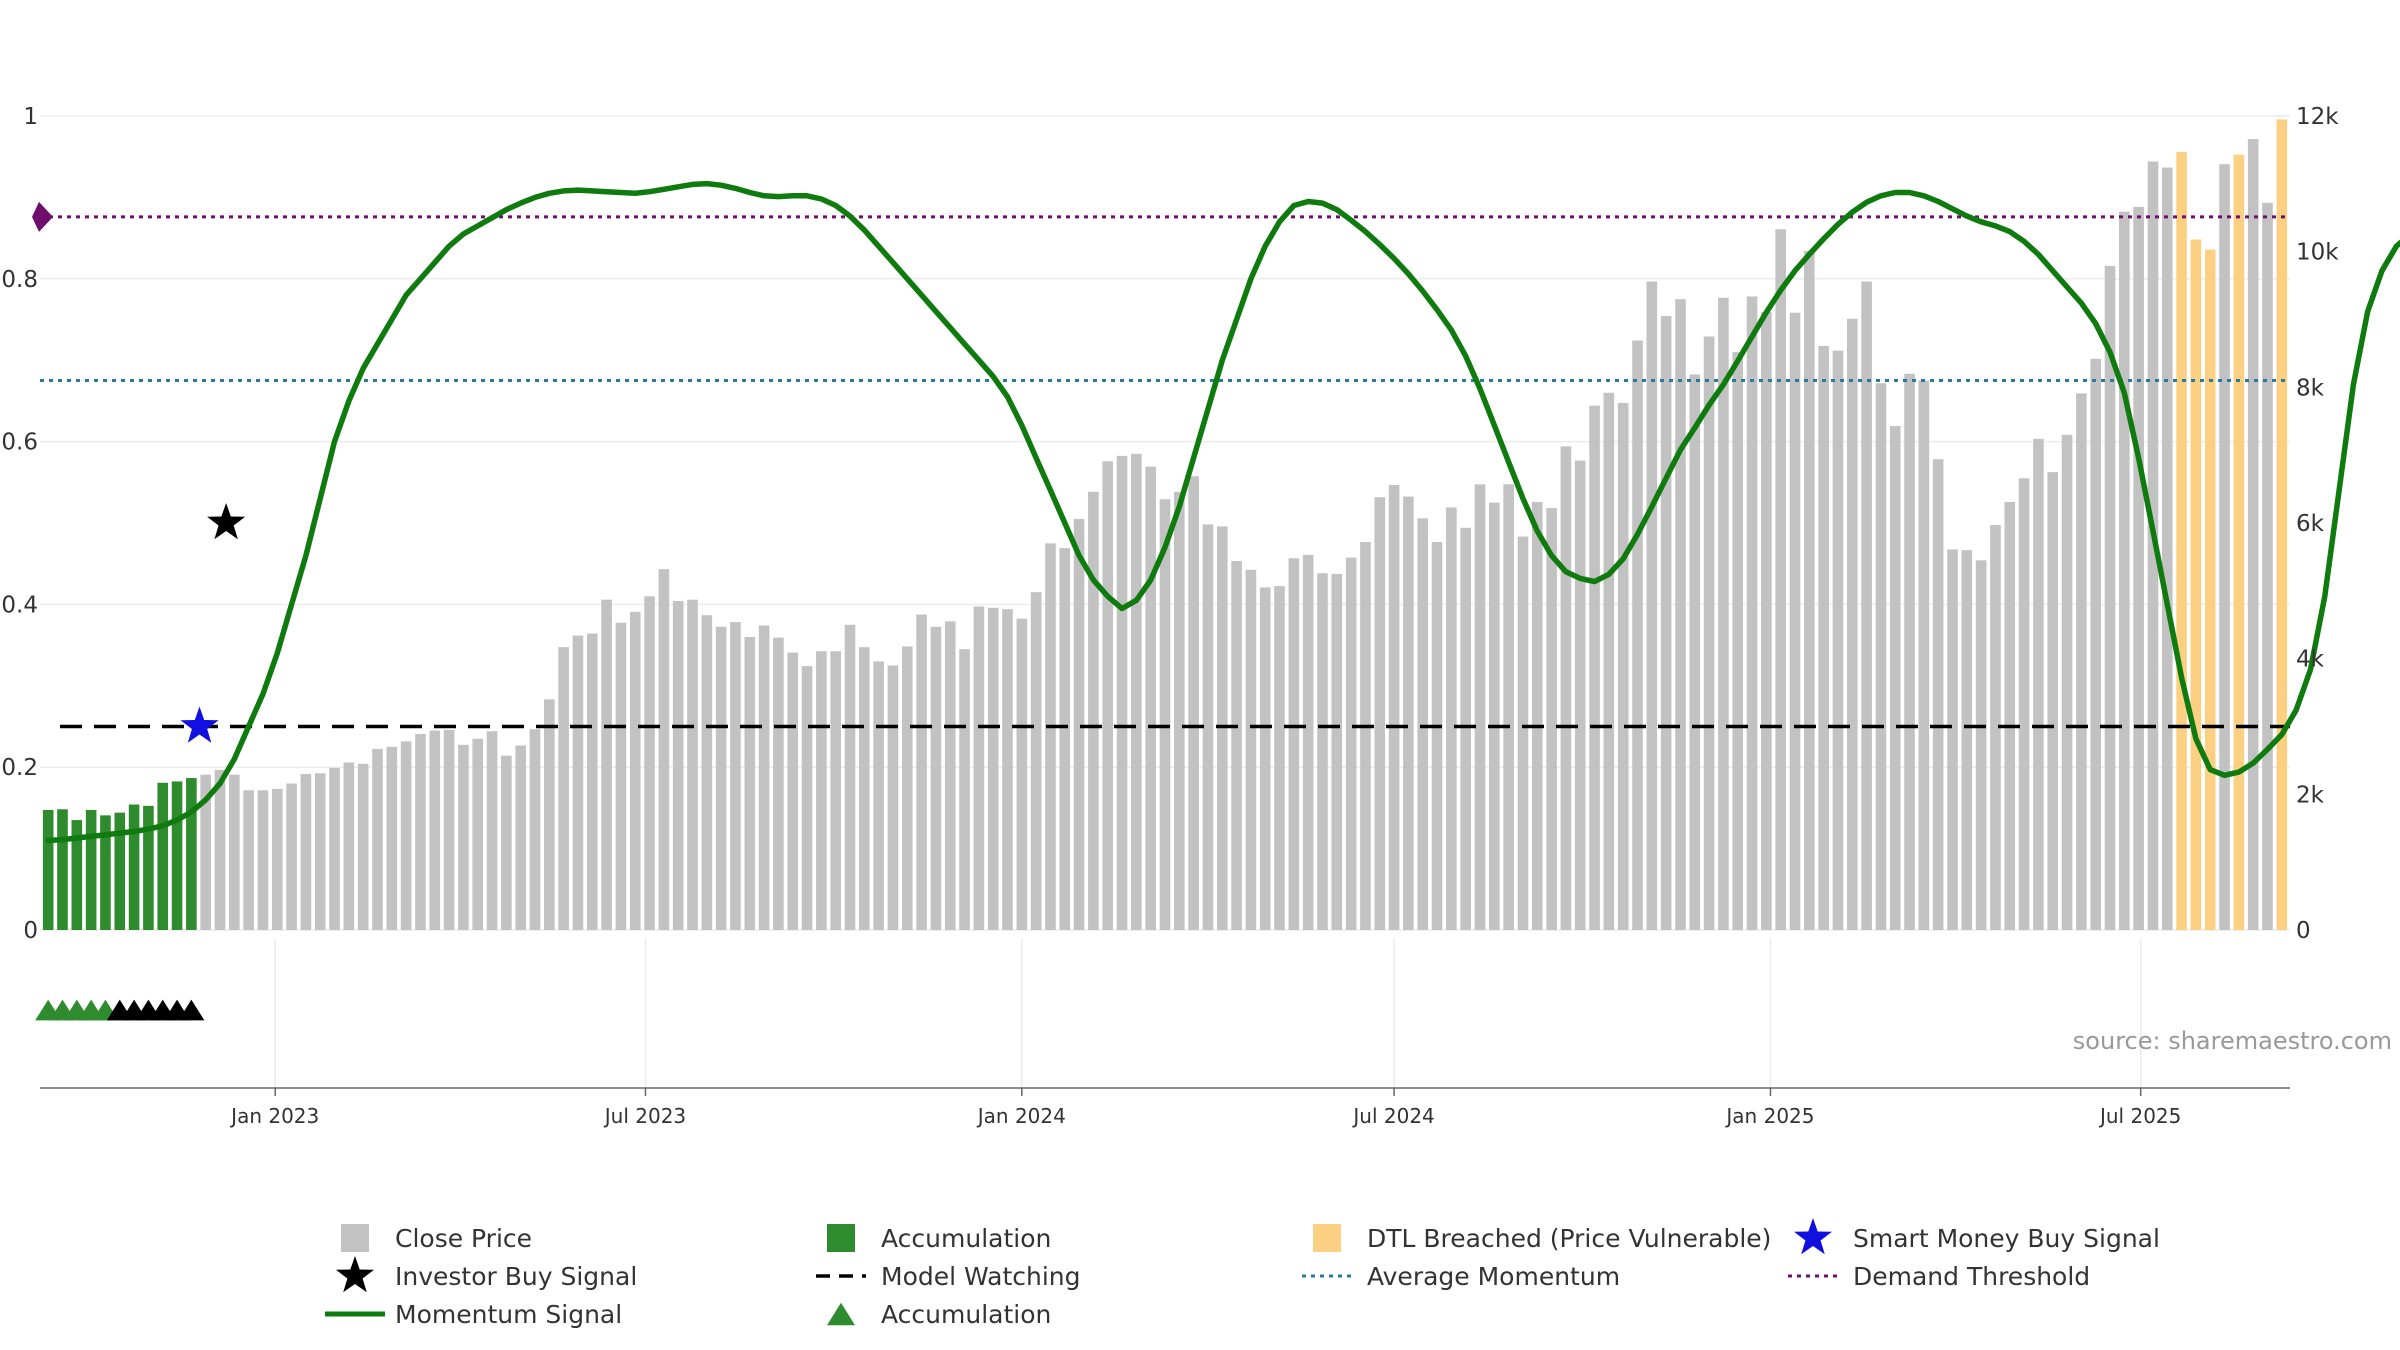 The image size is (2400, 1350). Describe the element at coordinates (2310, 660) in the screenshot. I see `y-right-tick-label: 4k` at that location.